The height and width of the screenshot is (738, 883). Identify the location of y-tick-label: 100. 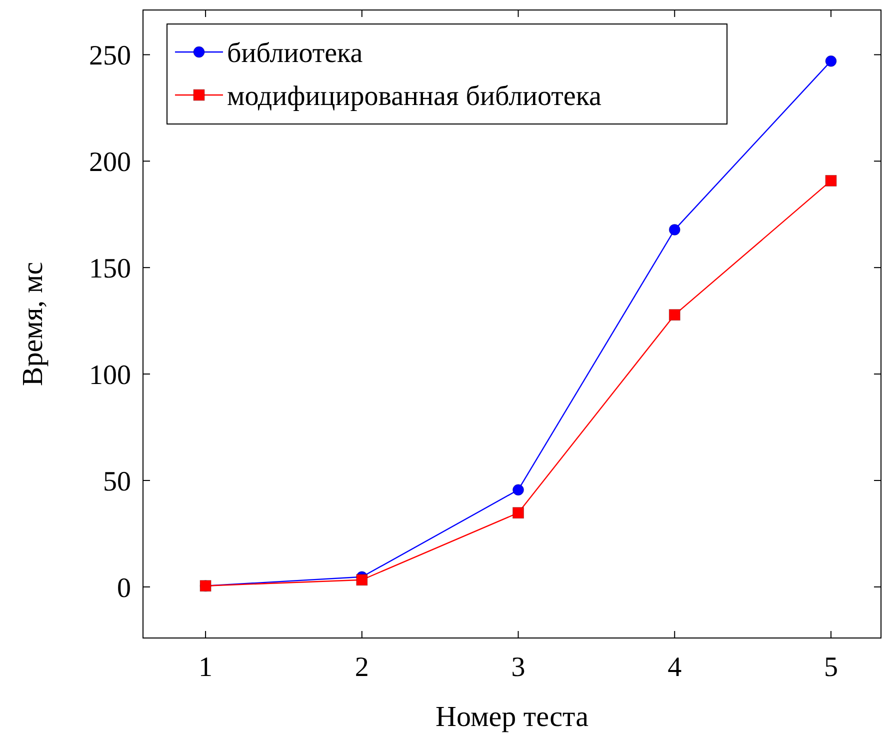
(110, 376).